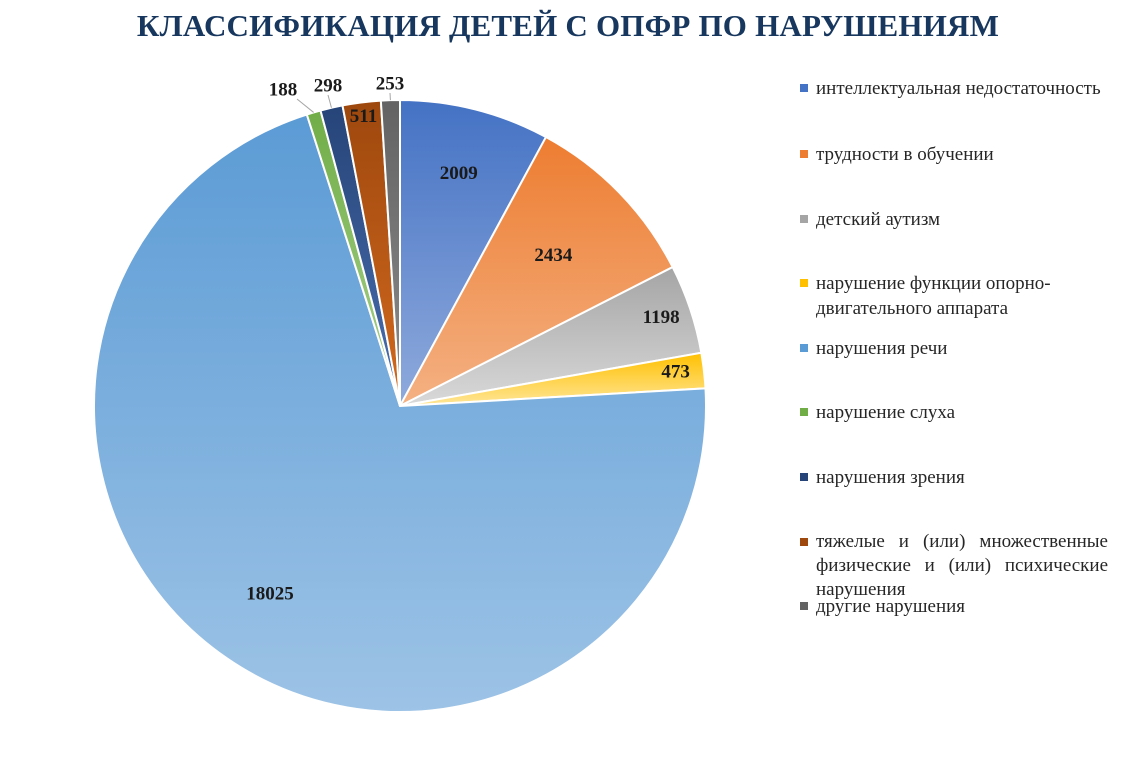 Image resolution: width=1136 pixels, height=768 pixels. I want to click on legend-label-3: детский аутизм, so click(878, 219).